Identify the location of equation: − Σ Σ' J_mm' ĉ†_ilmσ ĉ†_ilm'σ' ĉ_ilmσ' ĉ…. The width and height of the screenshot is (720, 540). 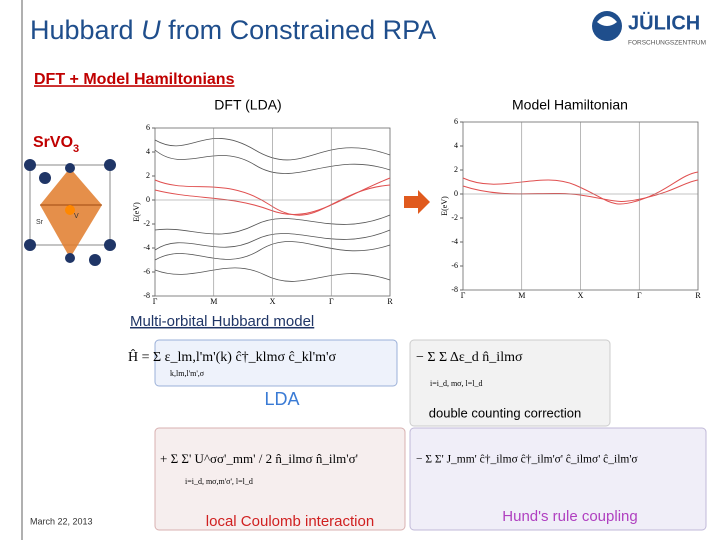
(527, 460).